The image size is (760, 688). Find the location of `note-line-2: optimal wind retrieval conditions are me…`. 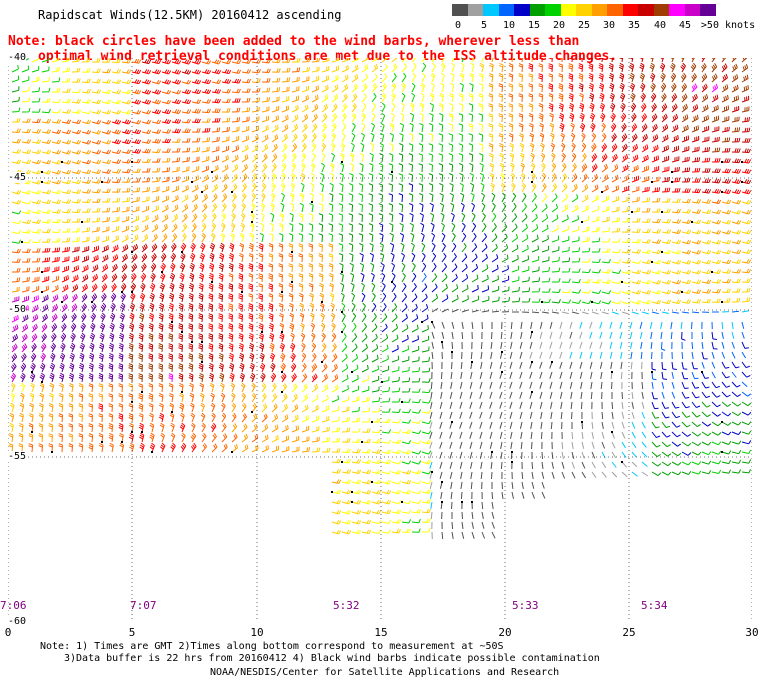

note-line-2: optimal wind retrieval conditions are me… is located at coordinates (328, 56).